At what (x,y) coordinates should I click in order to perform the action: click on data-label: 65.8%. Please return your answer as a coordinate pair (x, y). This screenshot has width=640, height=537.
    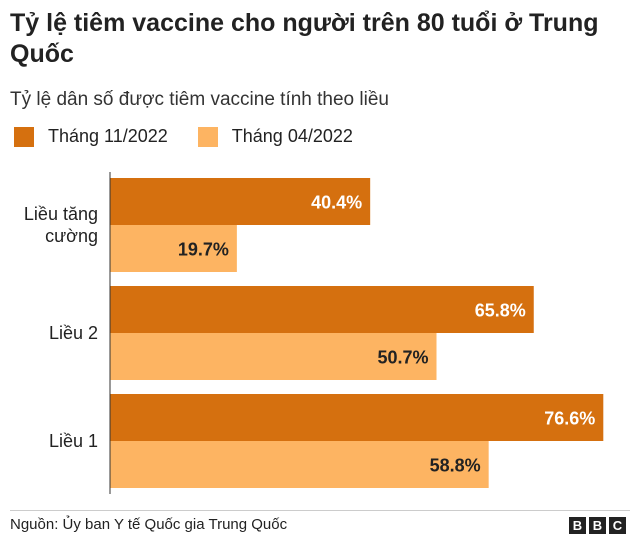
    Looking at the image, I should click on (500, 311).